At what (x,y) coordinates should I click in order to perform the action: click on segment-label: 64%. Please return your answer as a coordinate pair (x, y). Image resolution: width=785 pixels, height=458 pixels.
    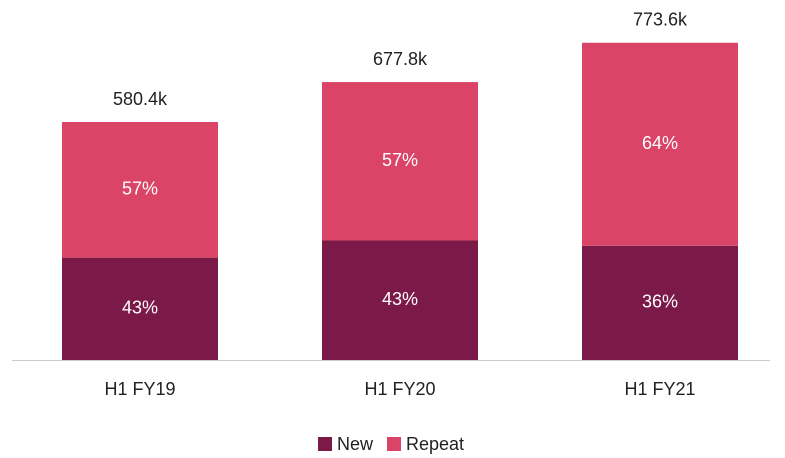
    Looking at the image, I should click on (660, 143).